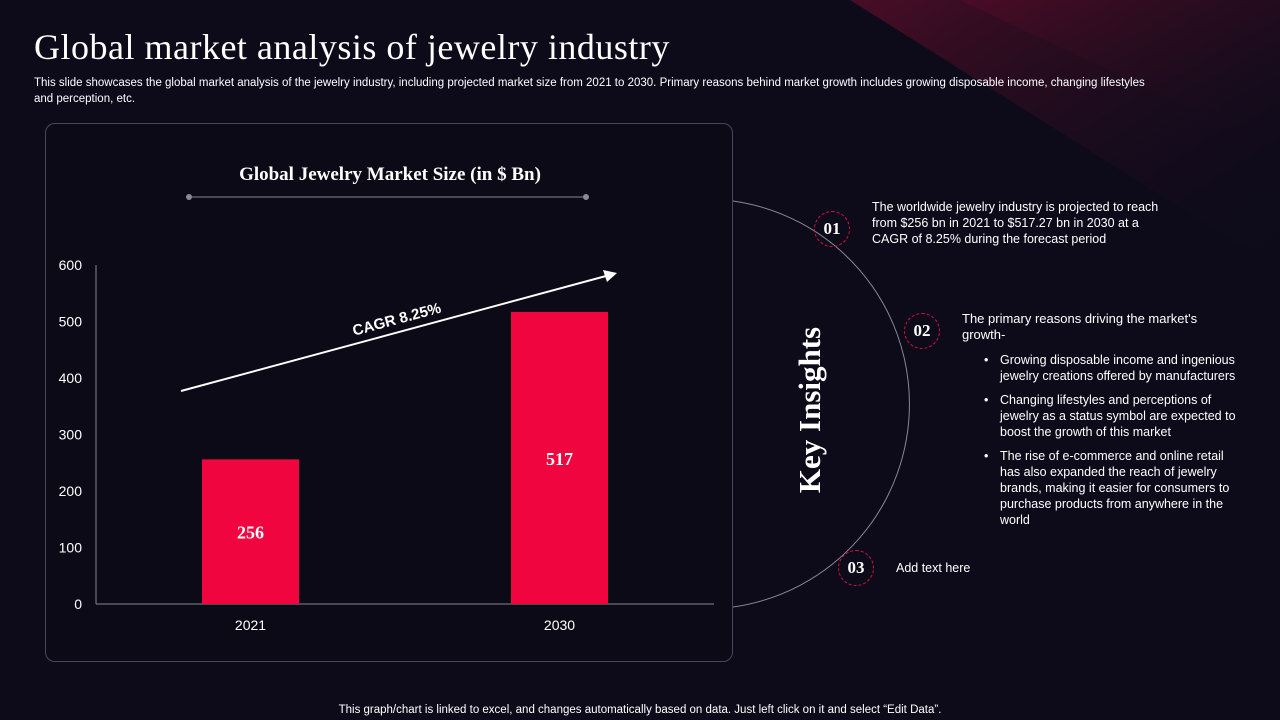  What do you see at coordinates (189, 197) in the screenshot?
I see `divider-dot-left` at bounding box center [189, 197].